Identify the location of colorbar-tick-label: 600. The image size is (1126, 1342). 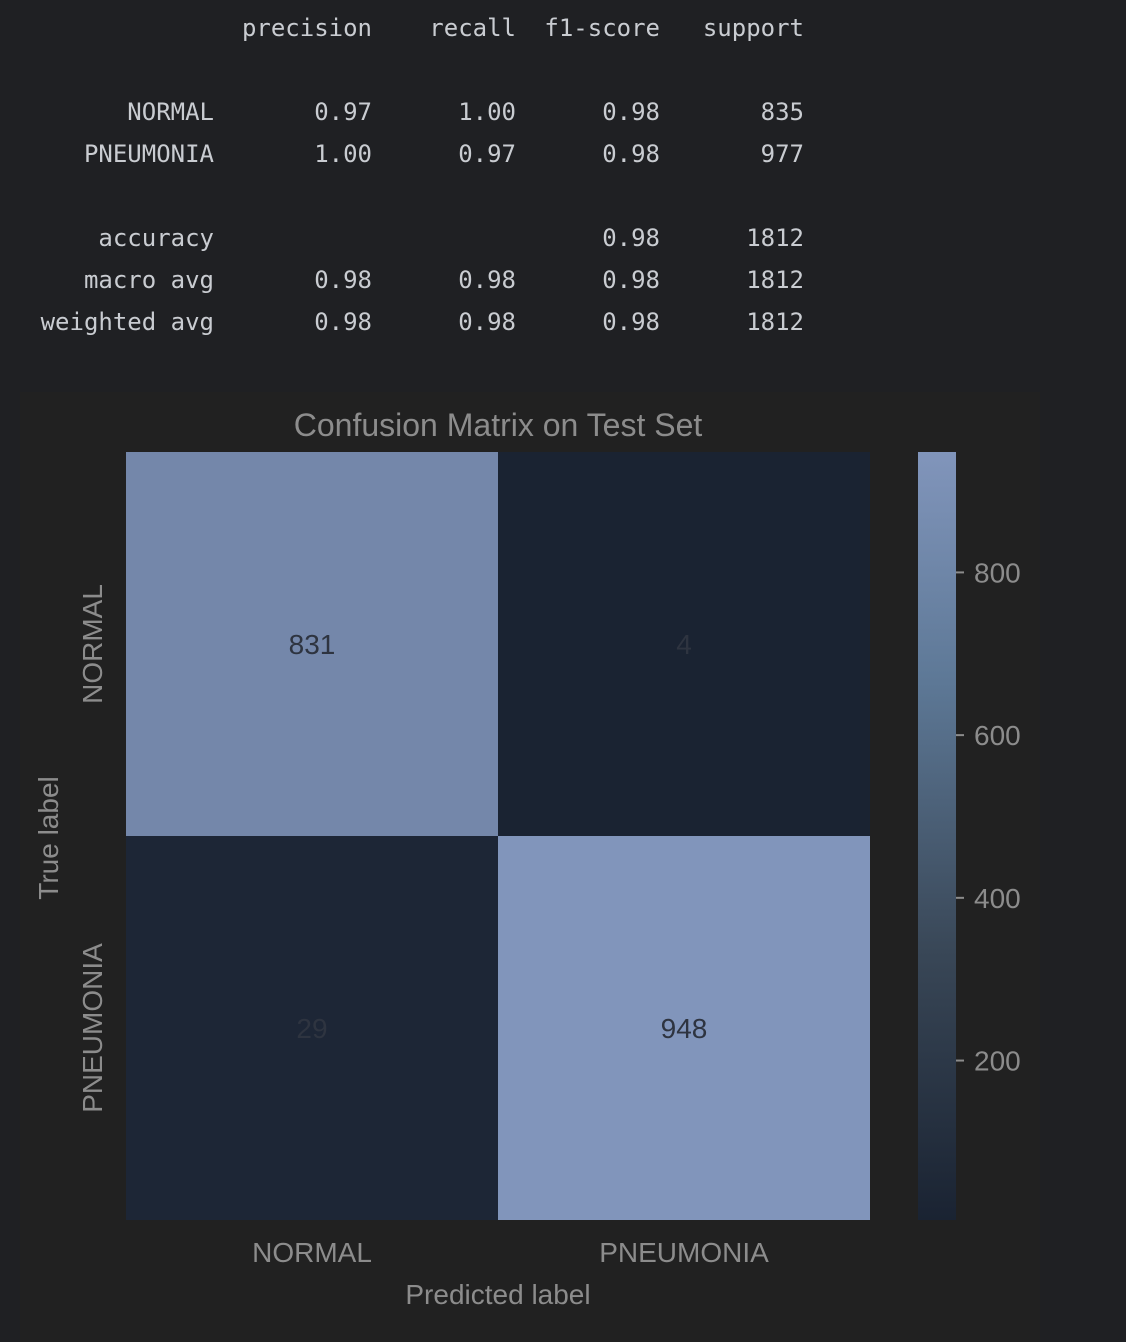
(997, 735).